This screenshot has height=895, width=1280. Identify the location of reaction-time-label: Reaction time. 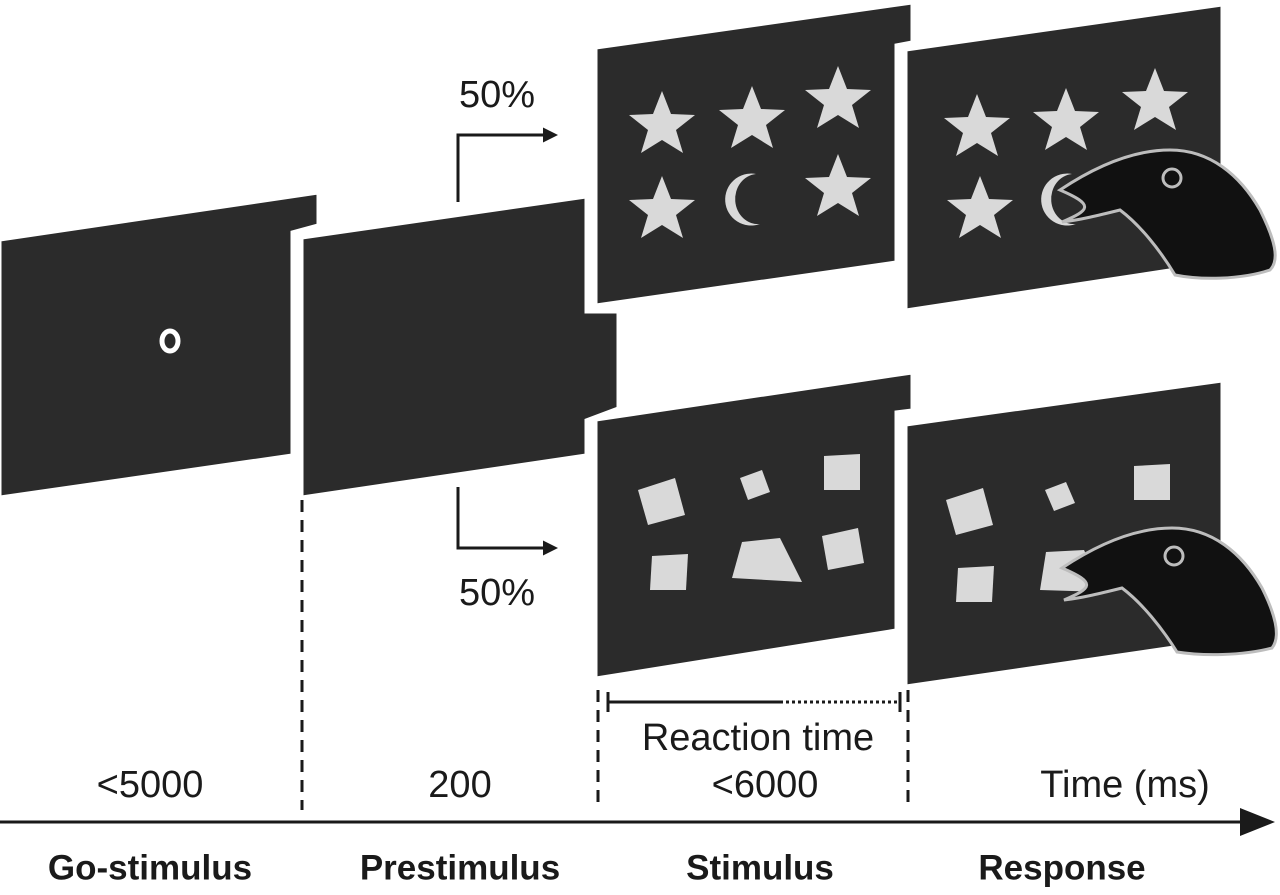
(758, 738).